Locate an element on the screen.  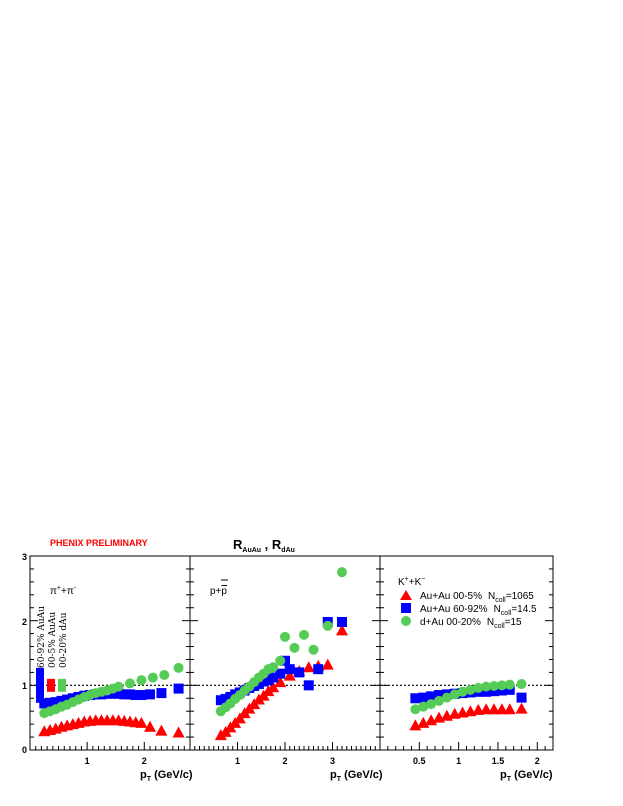
sys-label-dau: 00-20% dAu is located at coordinates (64, 640).